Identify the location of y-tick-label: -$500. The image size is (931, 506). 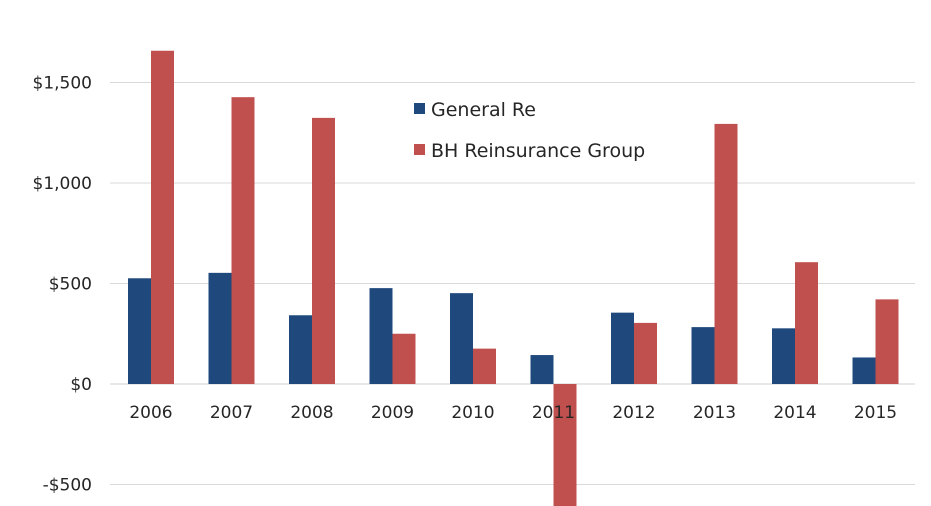
(67, 486).